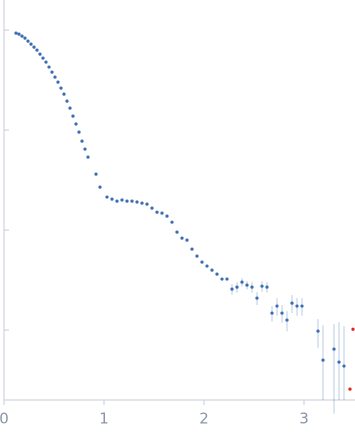 The width and height of the screenshot is (355, 437). Describe the element at coordinates (304, 419) in the screenshot. I see `x-tick-label: 3` at that location.